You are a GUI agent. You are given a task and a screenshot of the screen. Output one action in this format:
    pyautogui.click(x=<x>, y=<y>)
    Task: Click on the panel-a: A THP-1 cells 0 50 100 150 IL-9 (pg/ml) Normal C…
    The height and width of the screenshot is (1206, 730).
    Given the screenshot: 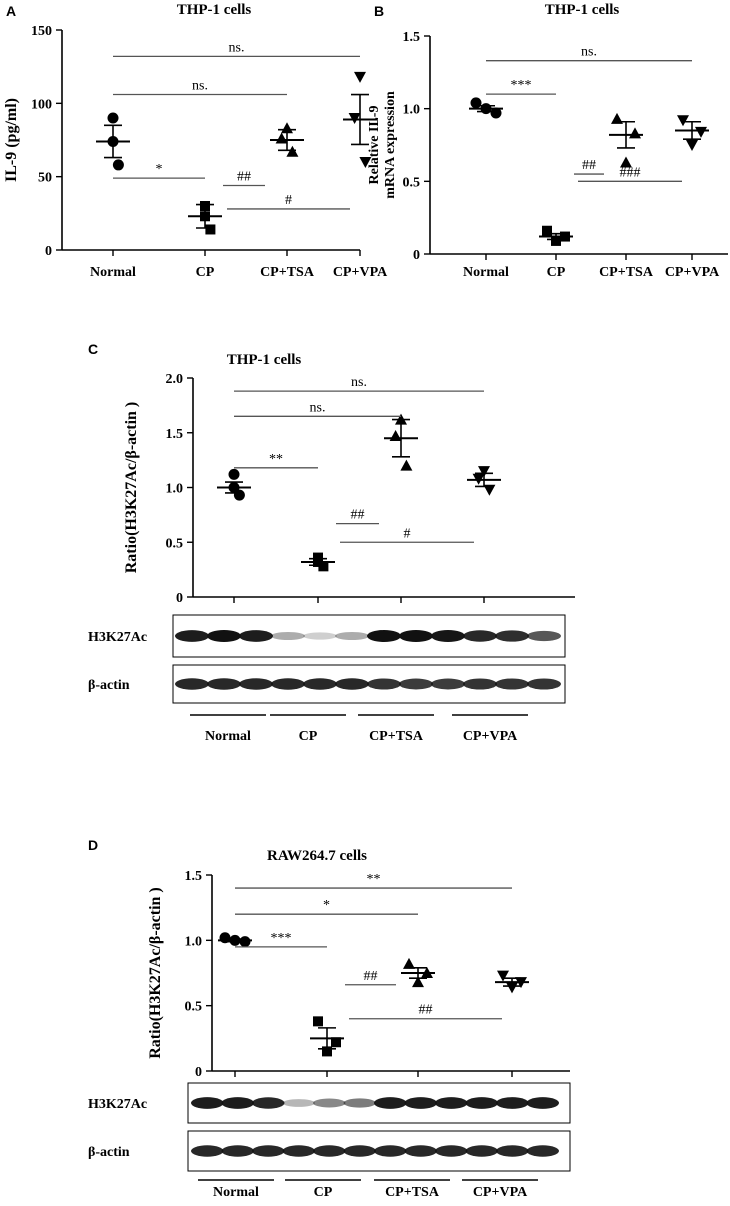 What is the action you would take?
    pyautogui.click(x=195, y=141)
    